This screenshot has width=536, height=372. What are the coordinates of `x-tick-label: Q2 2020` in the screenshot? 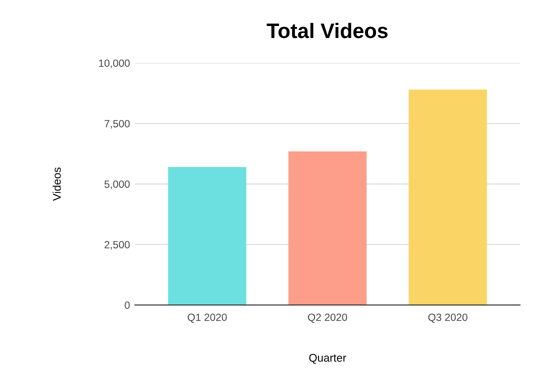 It's located at (328, 318).